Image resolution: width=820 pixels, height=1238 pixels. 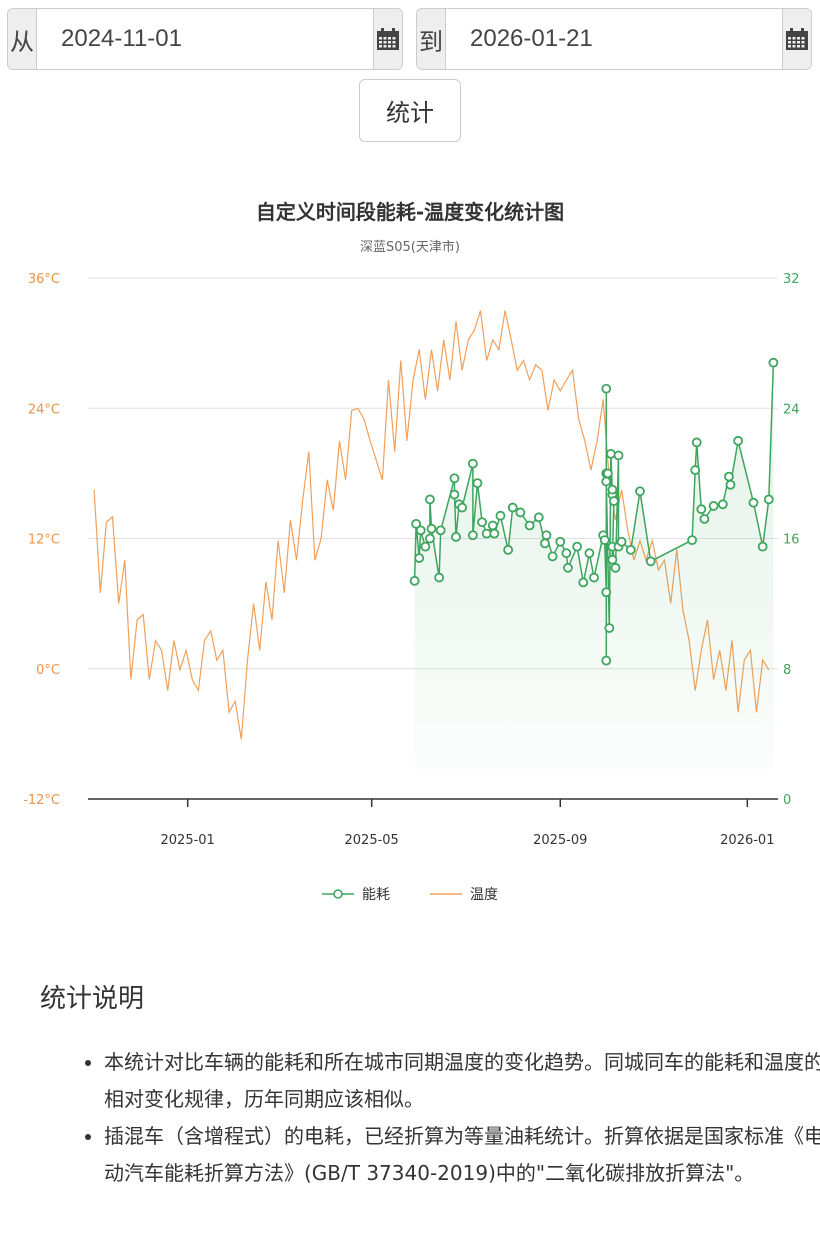 I want to click on chart-subtitle: 深蓝S05(天津市), so click(x=410, y=247).